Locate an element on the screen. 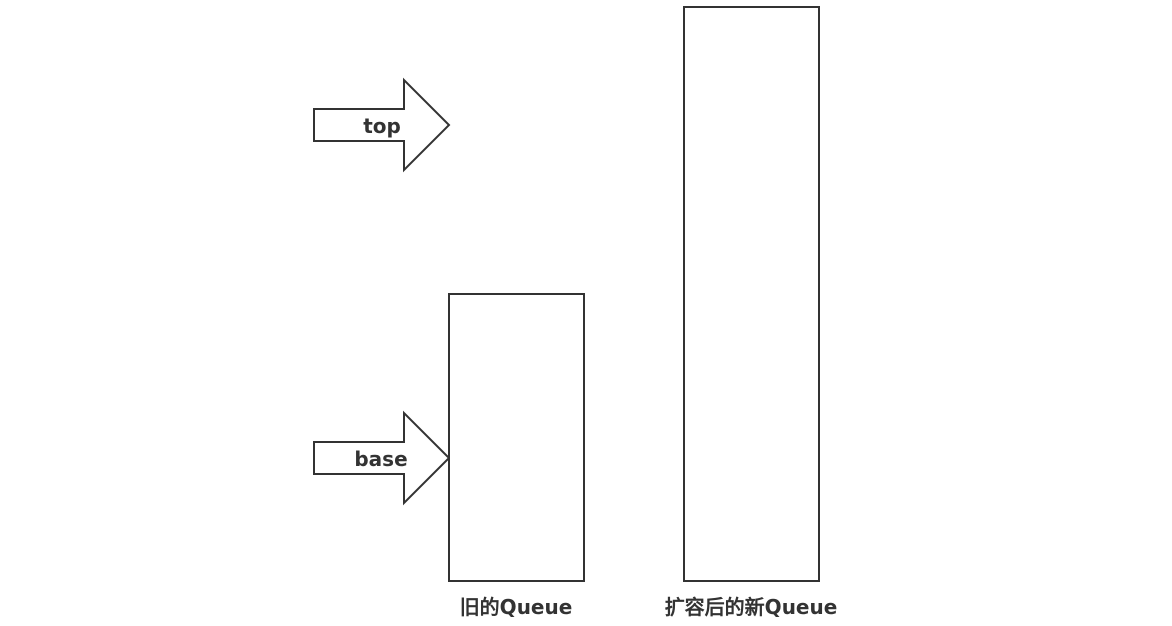  old-queue: 旧的Queue is located at coordinates (516, 456).